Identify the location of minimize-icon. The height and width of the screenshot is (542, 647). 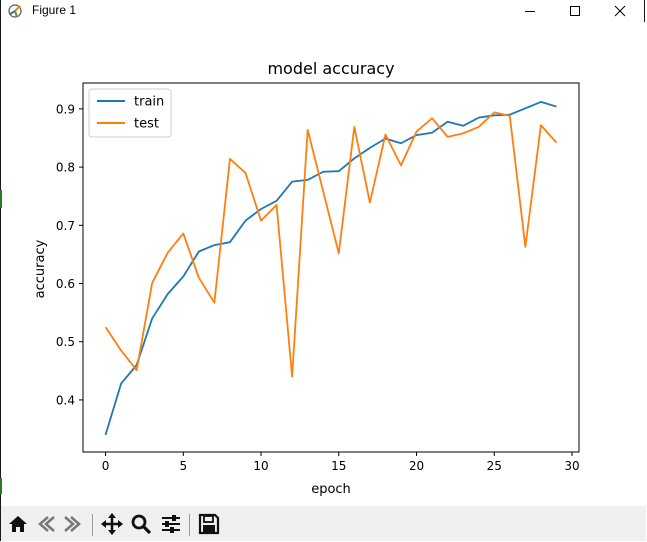
(530, 11).